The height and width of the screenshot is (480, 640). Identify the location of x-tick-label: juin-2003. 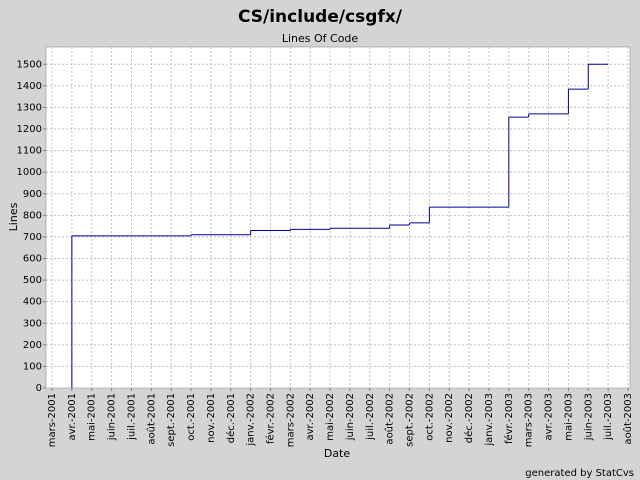
(588, 417).